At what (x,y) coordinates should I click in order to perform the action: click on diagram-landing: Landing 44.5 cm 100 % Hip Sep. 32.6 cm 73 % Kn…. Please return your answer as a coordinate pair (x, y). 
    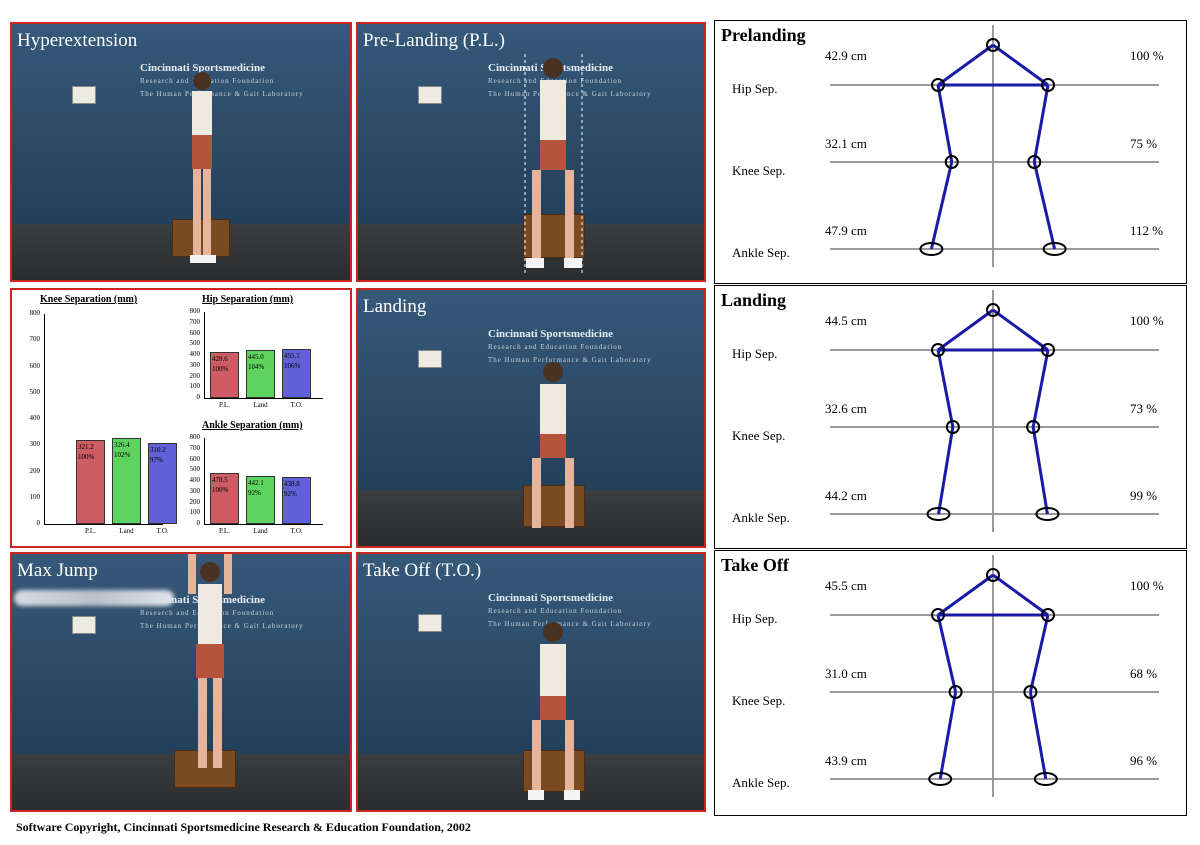
    Looking at the image, I should click on (950, 417).